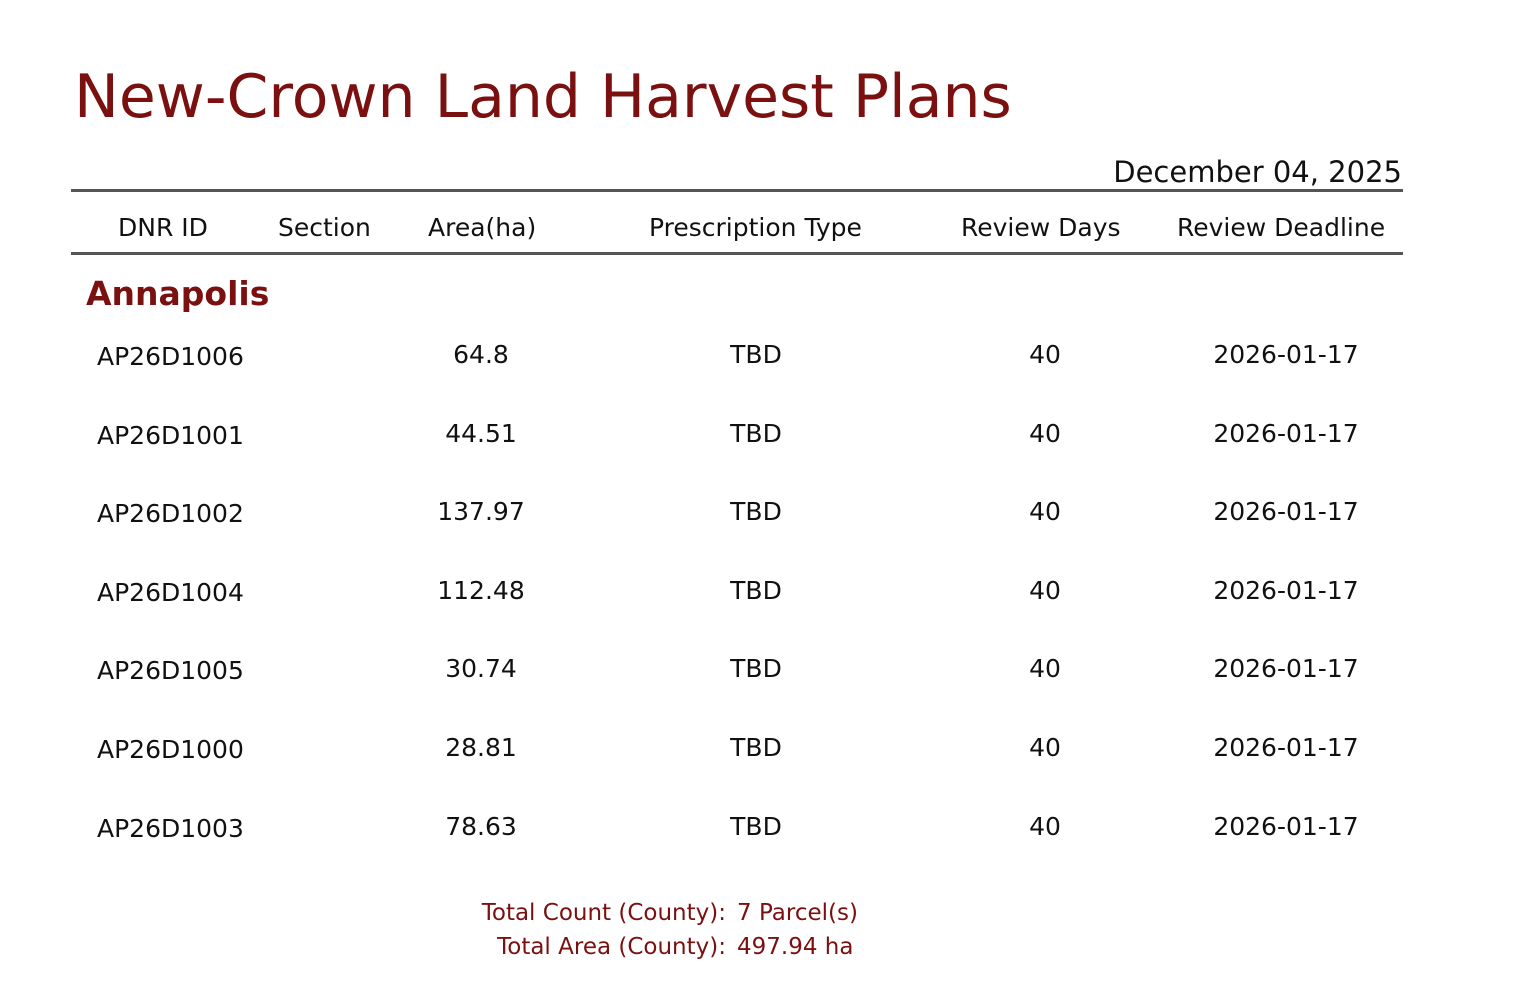 This screenshot has height=986, width=1536. Describe the element at coordinates (768, 454) in the screenshot. I see `table-row: AP26D1001 44.51 TBD 40 2026-01-17` at that location.